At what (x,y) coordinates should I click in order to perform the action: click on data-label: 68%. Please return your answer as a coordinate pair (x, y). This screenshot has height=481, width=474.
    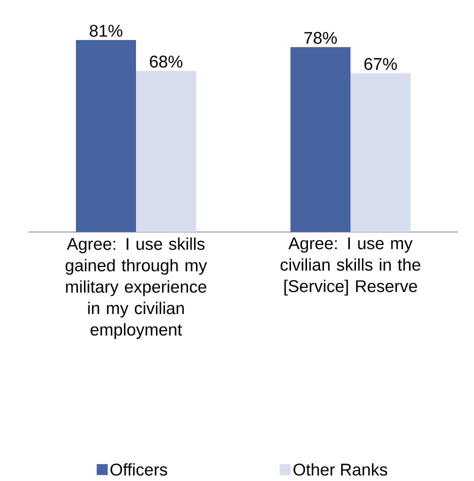
    Looking at the image, I should click on (166, 62).